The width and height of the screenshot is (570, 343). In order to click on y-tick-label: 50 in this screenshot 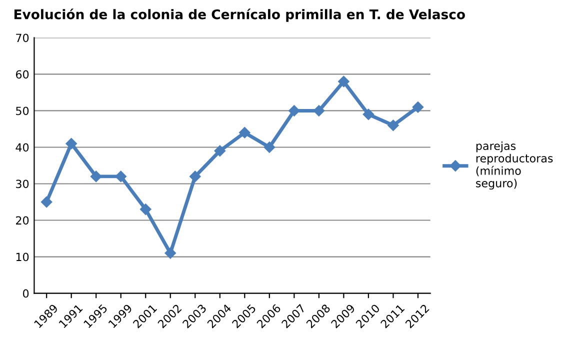, I will do `click(22, 111)`.